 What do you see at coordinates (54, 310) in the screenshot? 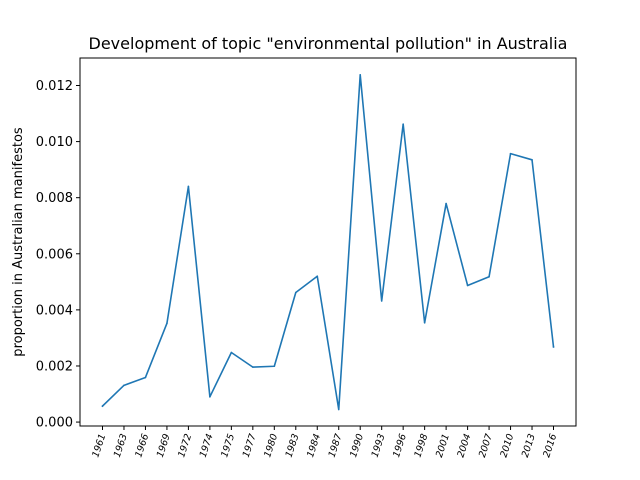
I see `y-tick-label: 0.004` at bounding box center [54, 310].